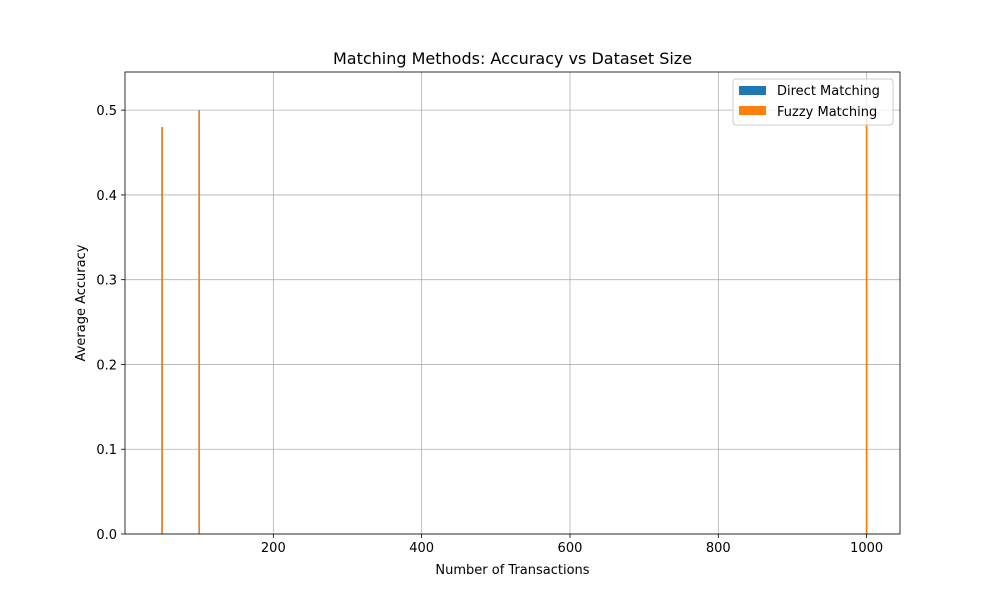 The width and height of the screenshot is (1000, 600). Describe the element at coordinates (866, 548) in the screenshot. I see `x-tick-label: 1000` at that location.